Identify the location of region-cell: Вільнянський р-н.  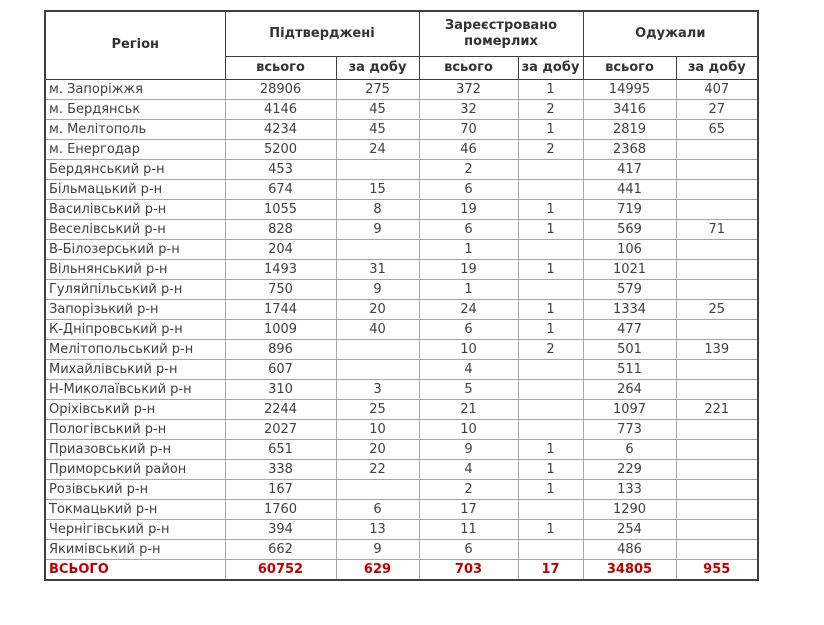
(135, 269).